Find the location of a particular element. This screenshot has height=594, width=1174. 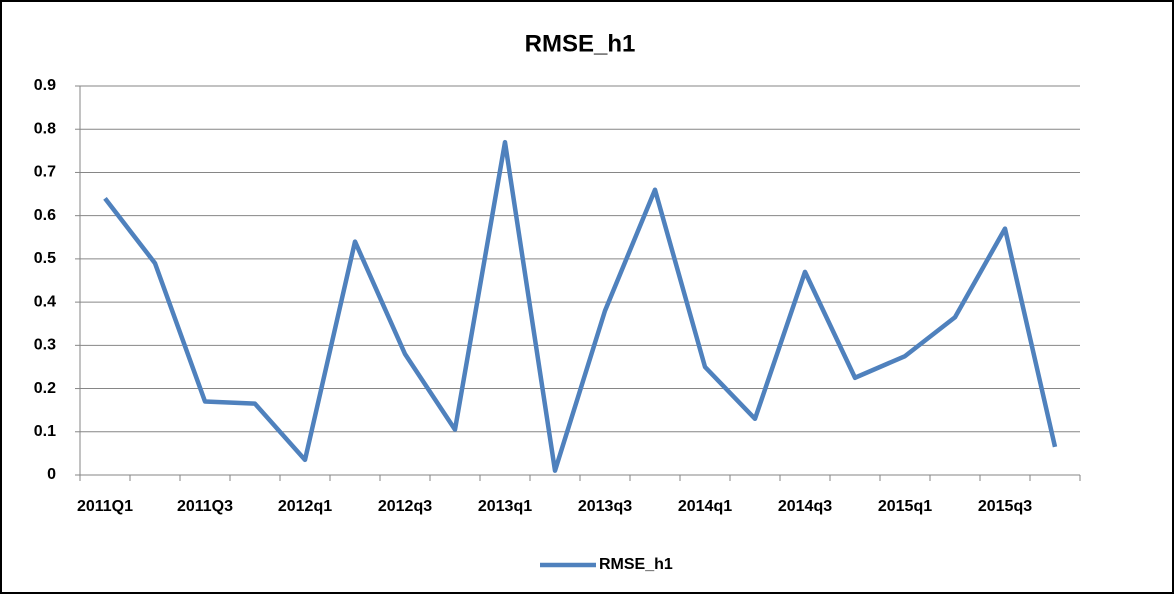

x-tick-label: 2011Q1 is located at coordinates (105, 506).